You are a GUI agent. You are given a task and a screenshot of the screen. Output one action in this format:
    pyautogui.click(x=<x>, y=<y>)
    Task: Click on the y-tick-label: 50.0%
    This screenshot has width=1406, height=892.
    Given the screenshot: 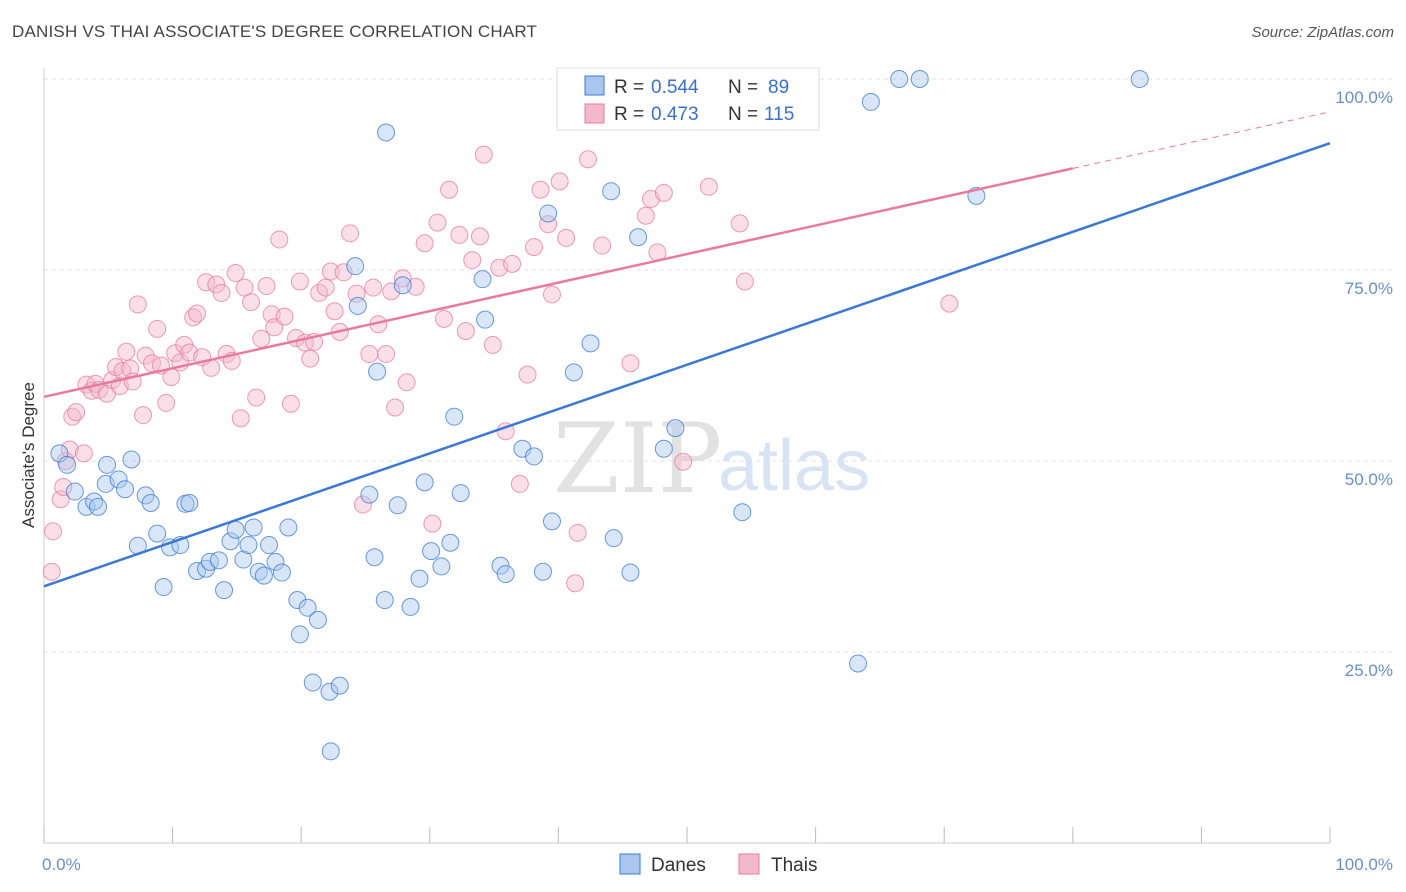 What is the action you would take?
    pyautogui.click(x=1369, y=479)
    